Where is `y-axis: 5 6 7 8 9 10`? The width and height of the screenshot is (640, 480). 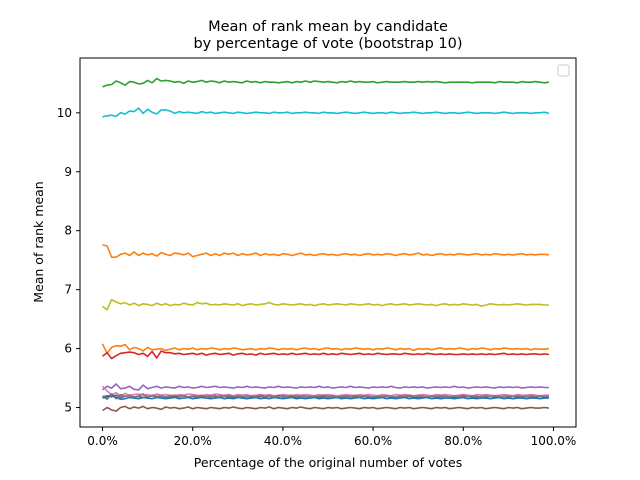
y-axis: 5 6 7 8 9 10 is located at coordinates (68, 260).